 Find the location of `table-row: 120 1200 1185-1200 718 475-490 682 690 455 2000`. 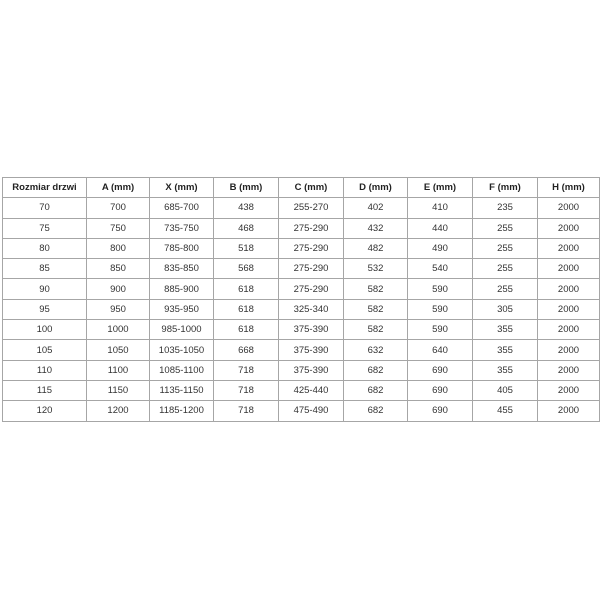

table-row: 120 1200 1185-1200 718 475-490 682 690 455 2000 is located at coordinates (301, 411).